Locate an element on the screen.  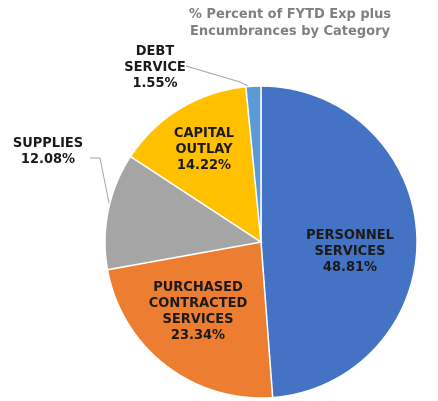
category-label: SUPPLIES is located at coordinates (48, 143).